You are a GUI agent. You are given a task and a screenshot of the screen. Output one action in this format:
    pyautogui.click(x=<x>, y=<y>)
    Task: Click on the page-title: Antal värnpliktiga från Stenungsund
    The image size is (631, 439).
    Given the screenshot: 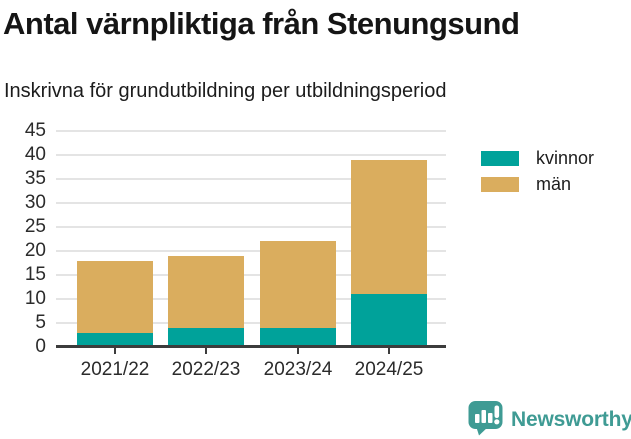 What is the action you would take?
    pyautogui.click(x=261, y=23)
    